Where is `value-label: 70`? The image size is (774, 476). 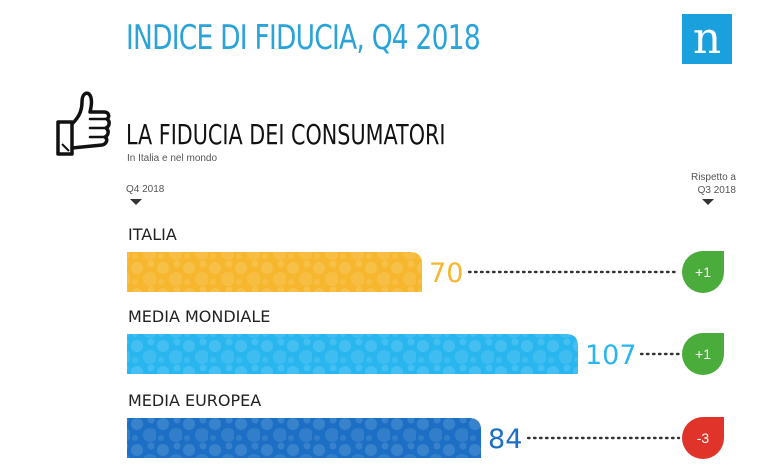 value-label: 70 is located at coordinates (446, 273).